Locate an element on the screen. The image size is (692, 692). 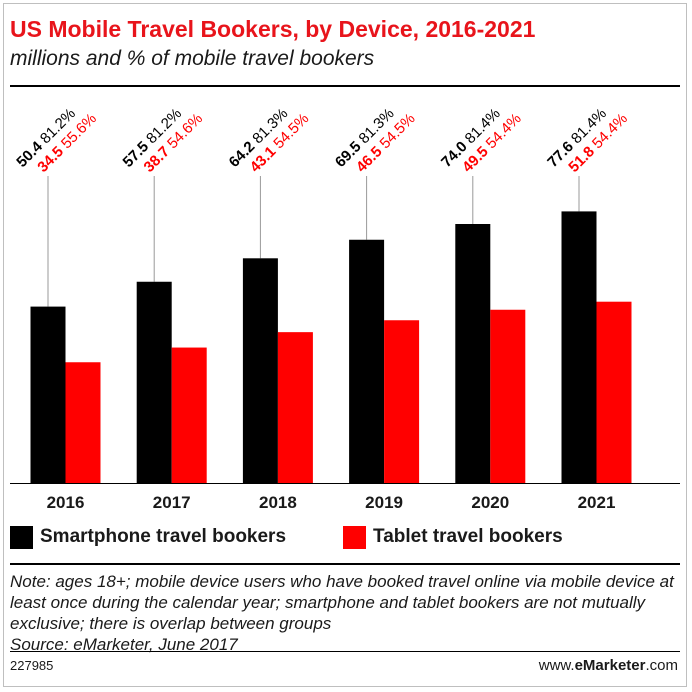
chart-subtitle: millions and % of mobile travel bookers is located at coordinates (192, 58).